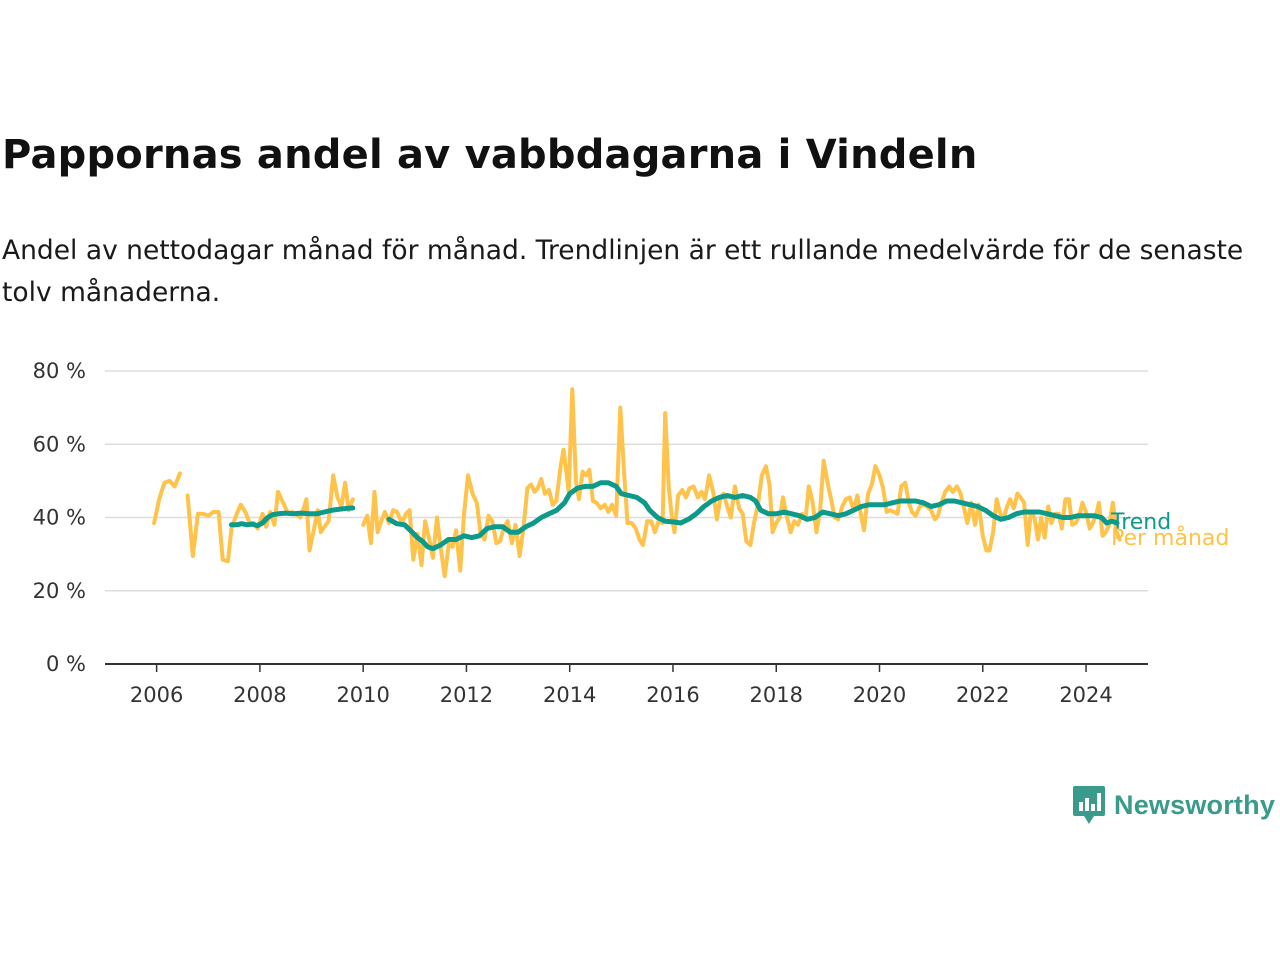 This screenshot has width=1280, height=960. What do you see at coordinates (1195, 804) in the screenshot?
I see `brand-name: Newsworthy` at bounding box center [1195, 804].